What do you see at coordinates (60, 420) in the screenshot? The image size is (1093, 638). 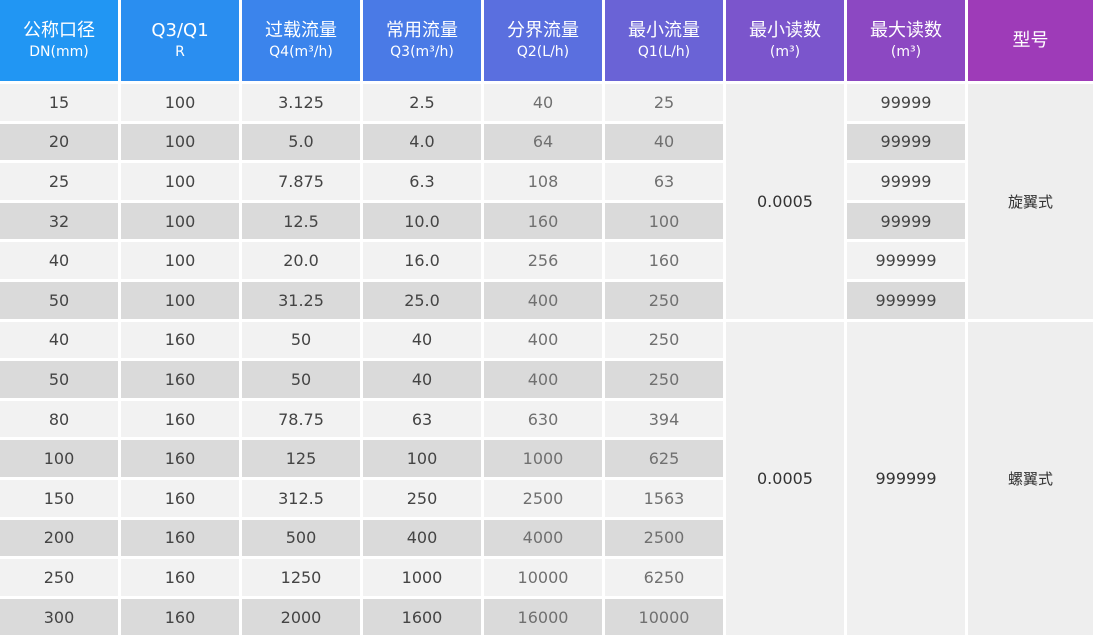 I see `cell-dn: 80` at bounding box center [60, 420].